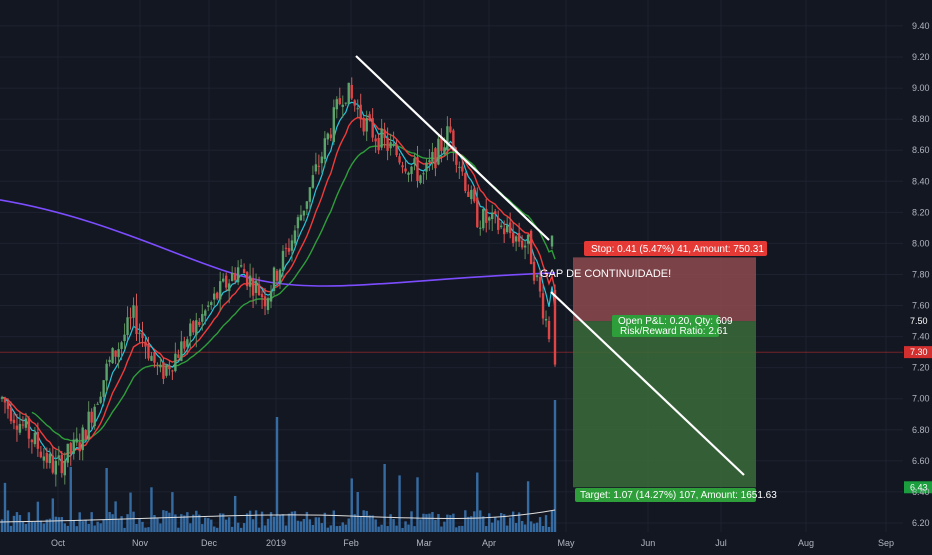 This screenshot has width=932, height=555. Describe the element at coordinates (276, 543) in the screenshot. I see `time-tick-label: 2019` at that location.